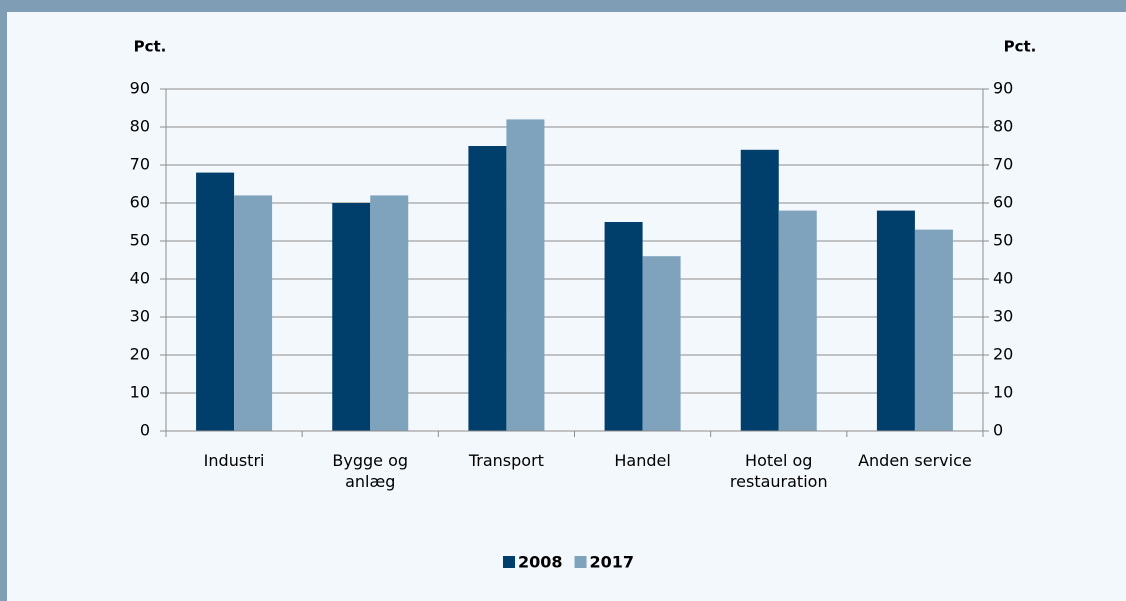 This screenshot has width=1126, height=601. What do you see at coordinates (145, 430) in the screenshot?
I see `y-tick-label: 0` at bounding box center [145, 430].